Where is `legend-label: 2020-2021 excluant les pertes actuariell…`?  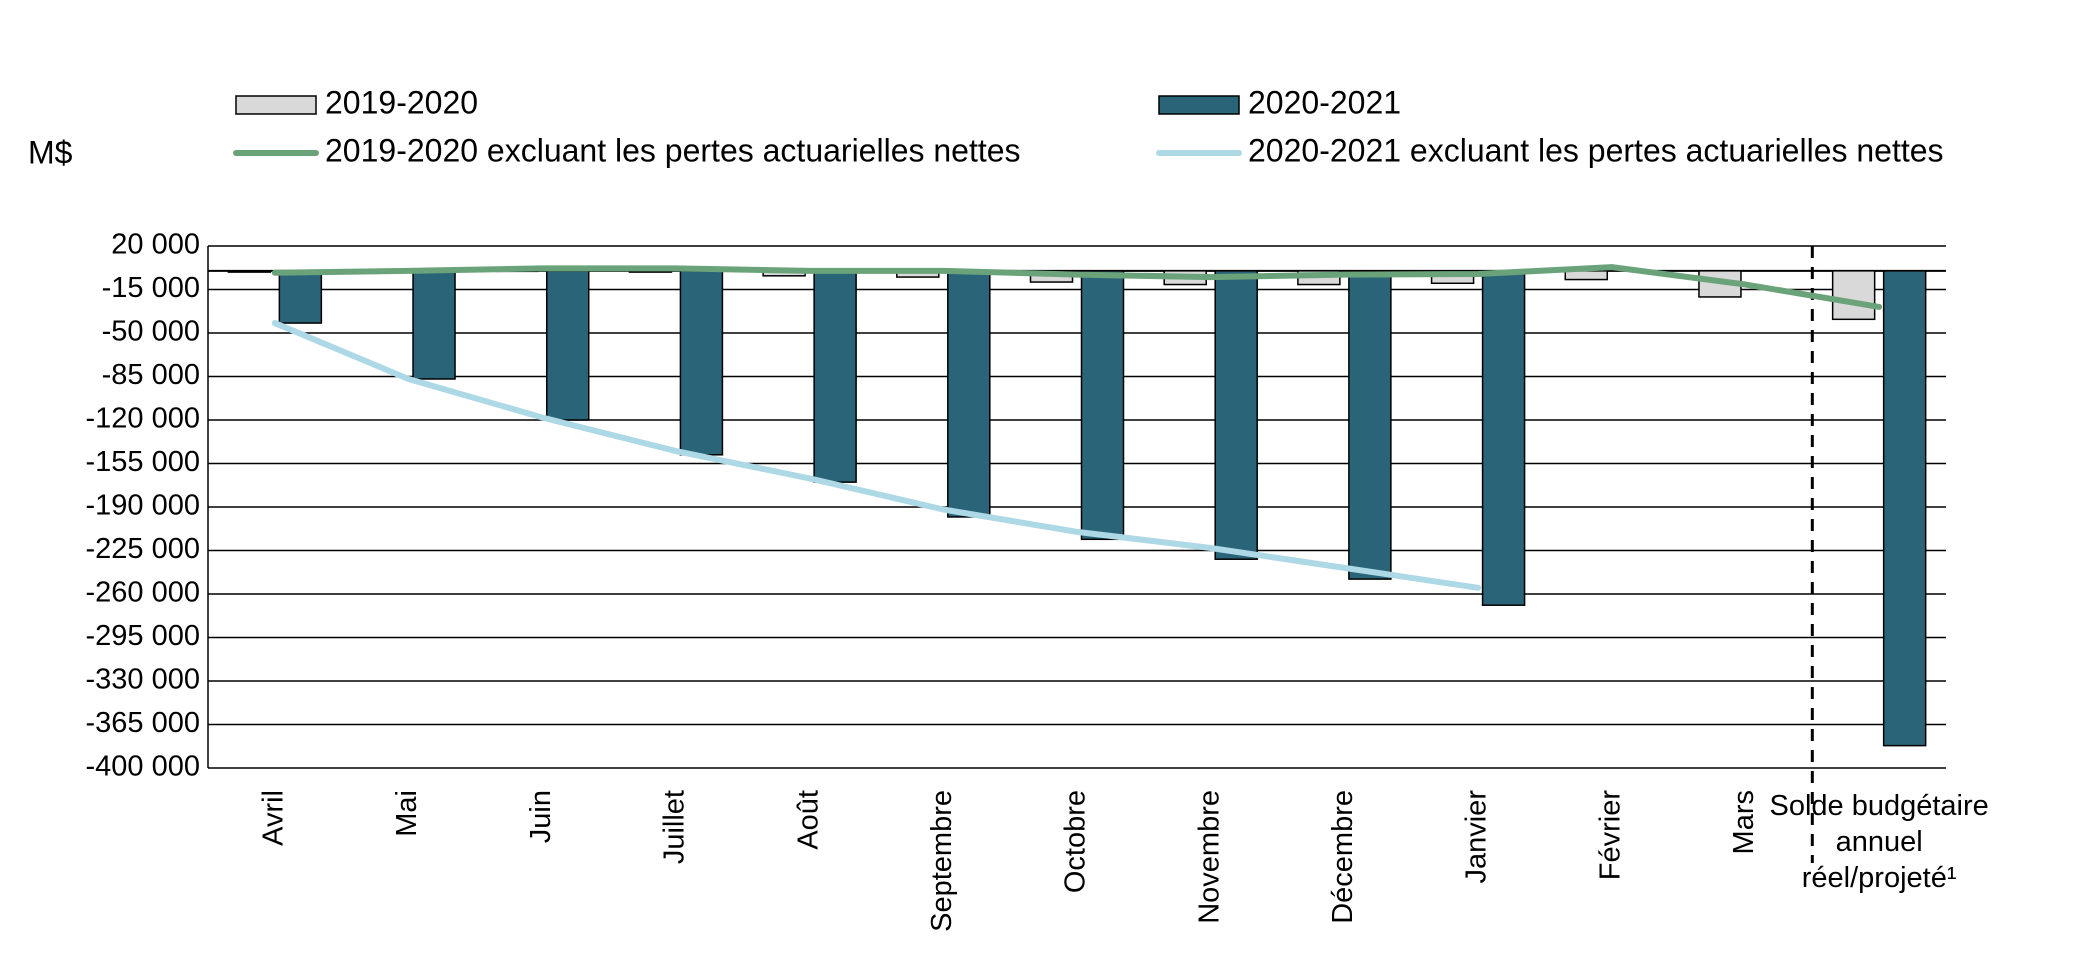
legend-label: 2020-2021 excluant les pertes actuariell… is located at coordinates (1596, 150).